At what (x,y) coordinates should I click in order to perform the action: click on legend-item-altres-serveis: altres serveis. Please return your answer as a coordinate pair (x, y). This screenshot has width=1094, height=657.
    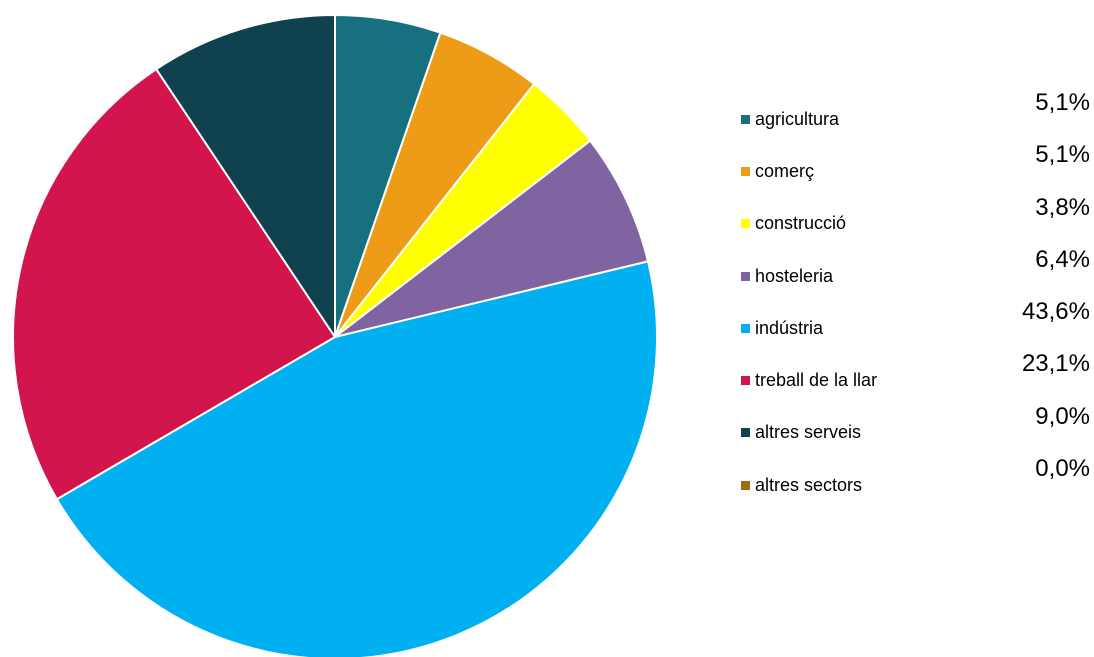
    Looking at the image, I should click on (831, 433).